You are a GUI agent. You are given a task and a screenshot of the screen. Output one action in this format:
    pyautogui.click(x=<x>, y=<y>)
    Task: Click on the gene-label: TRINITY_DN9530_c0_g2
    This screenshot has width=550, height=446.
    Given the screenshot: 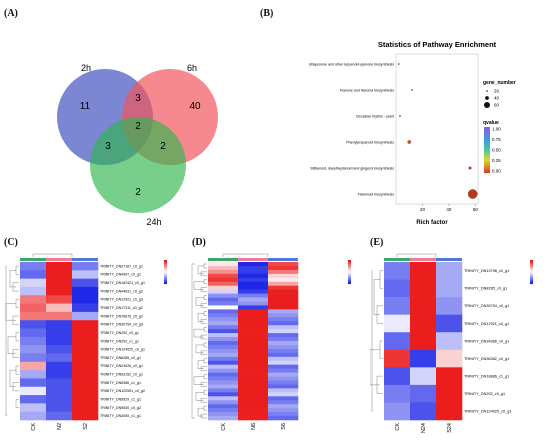 What is the action you would take?
    pyautogui.click(x=120, y=408)
    